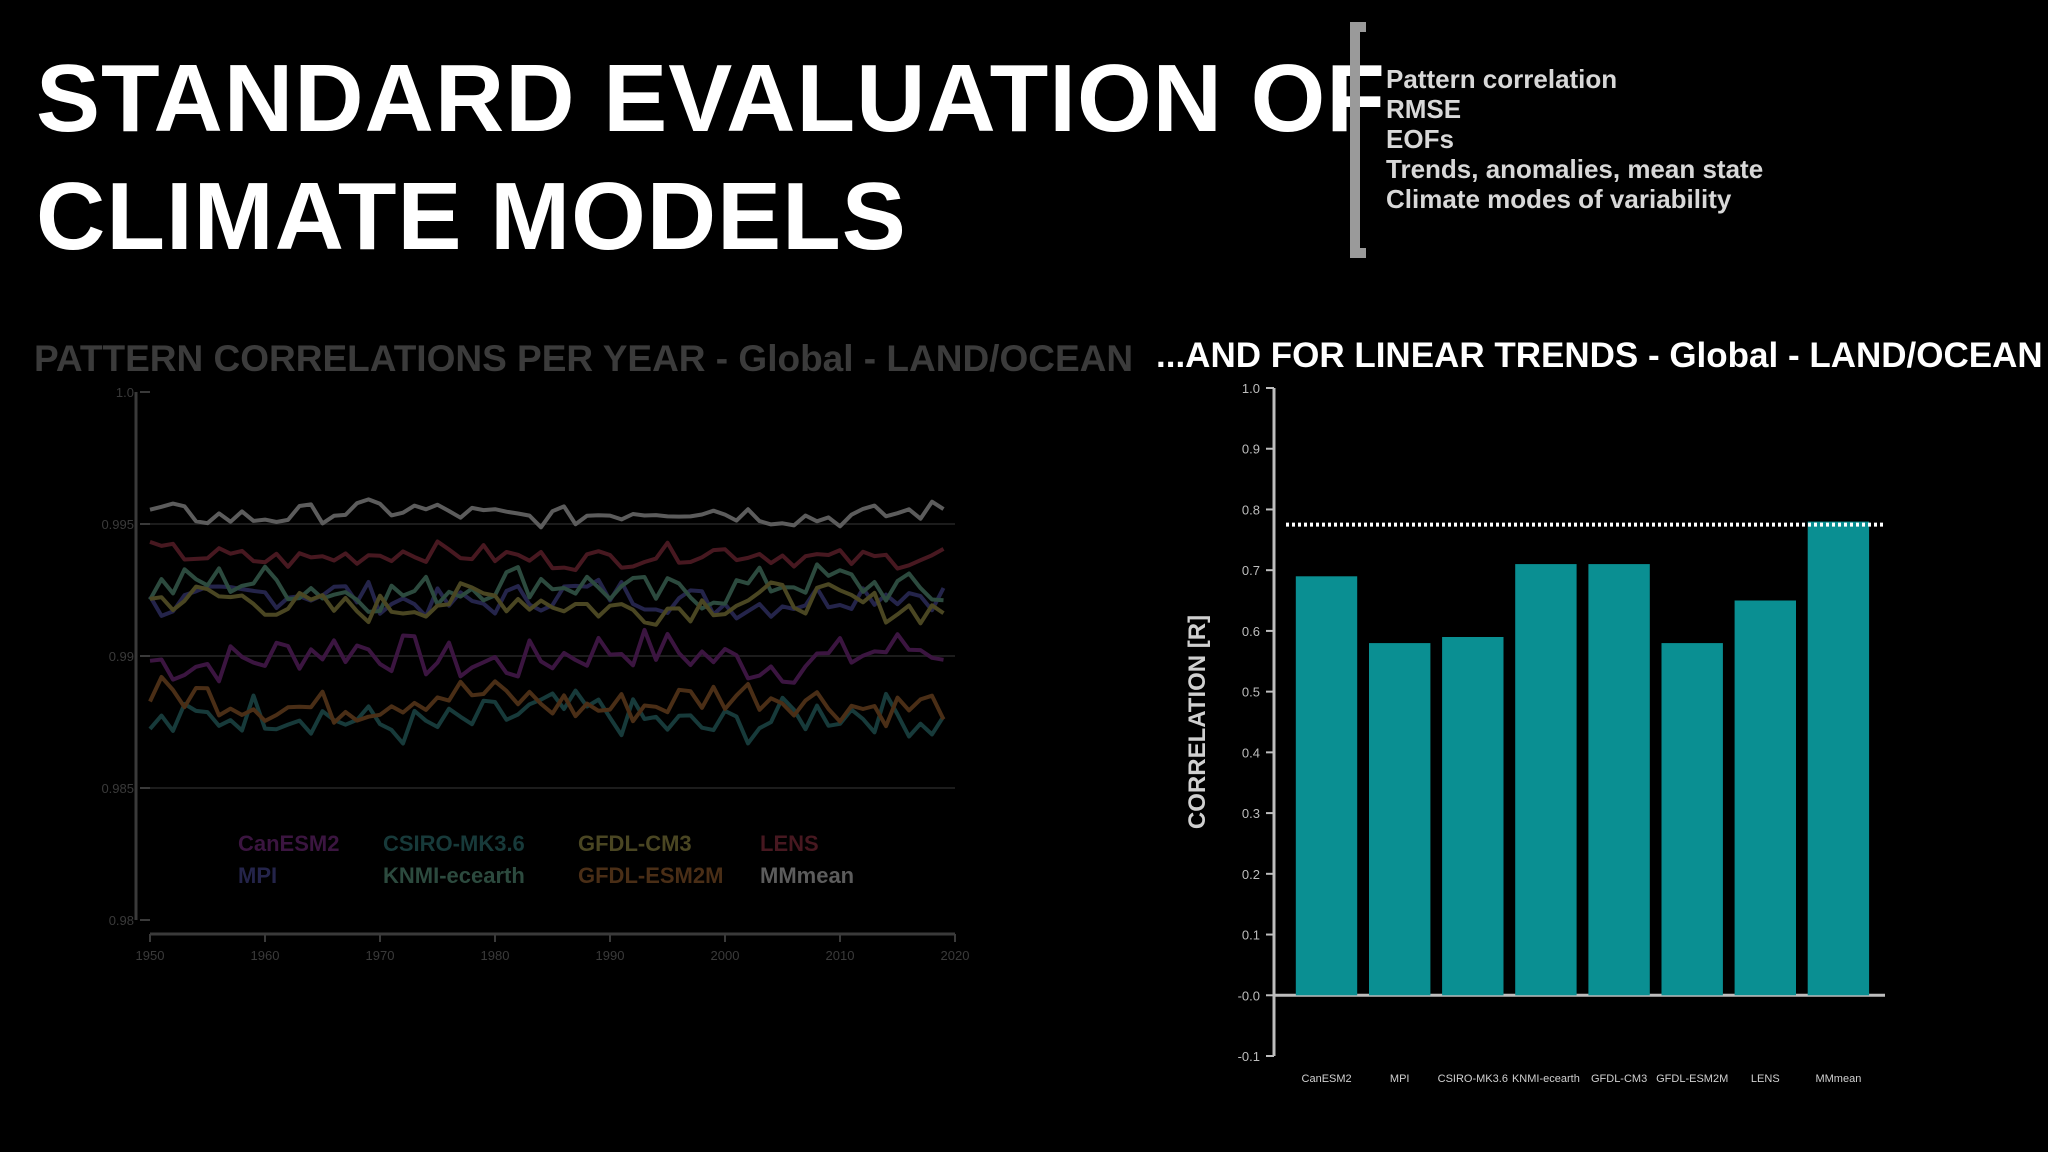  I want to click on y-tick-label: 0.98, so click(121, 920).